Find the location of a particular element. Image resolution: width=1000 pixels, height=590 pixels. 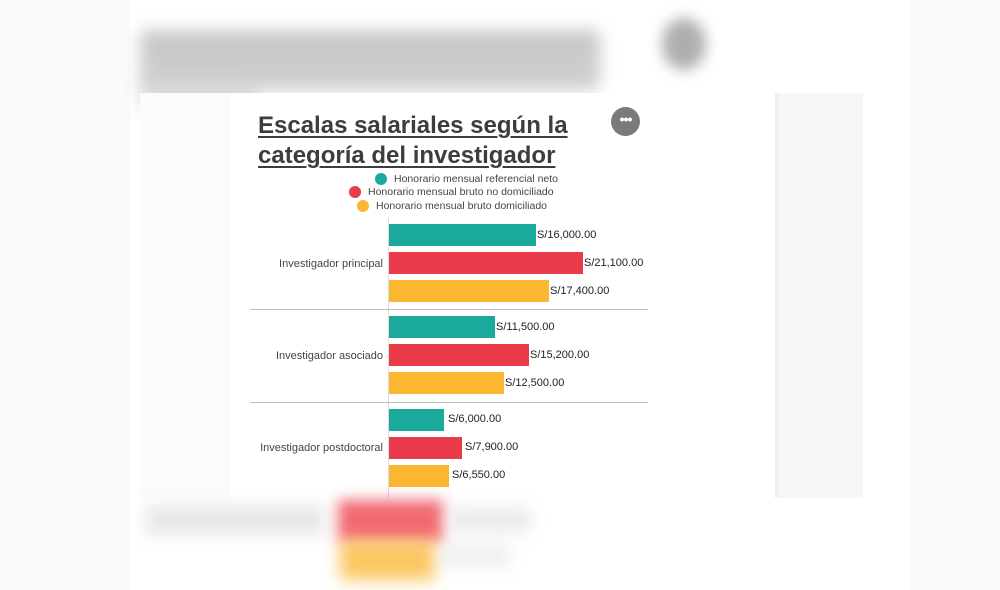

bar-postdoctoral-neto is located at coordinates (416, 420).